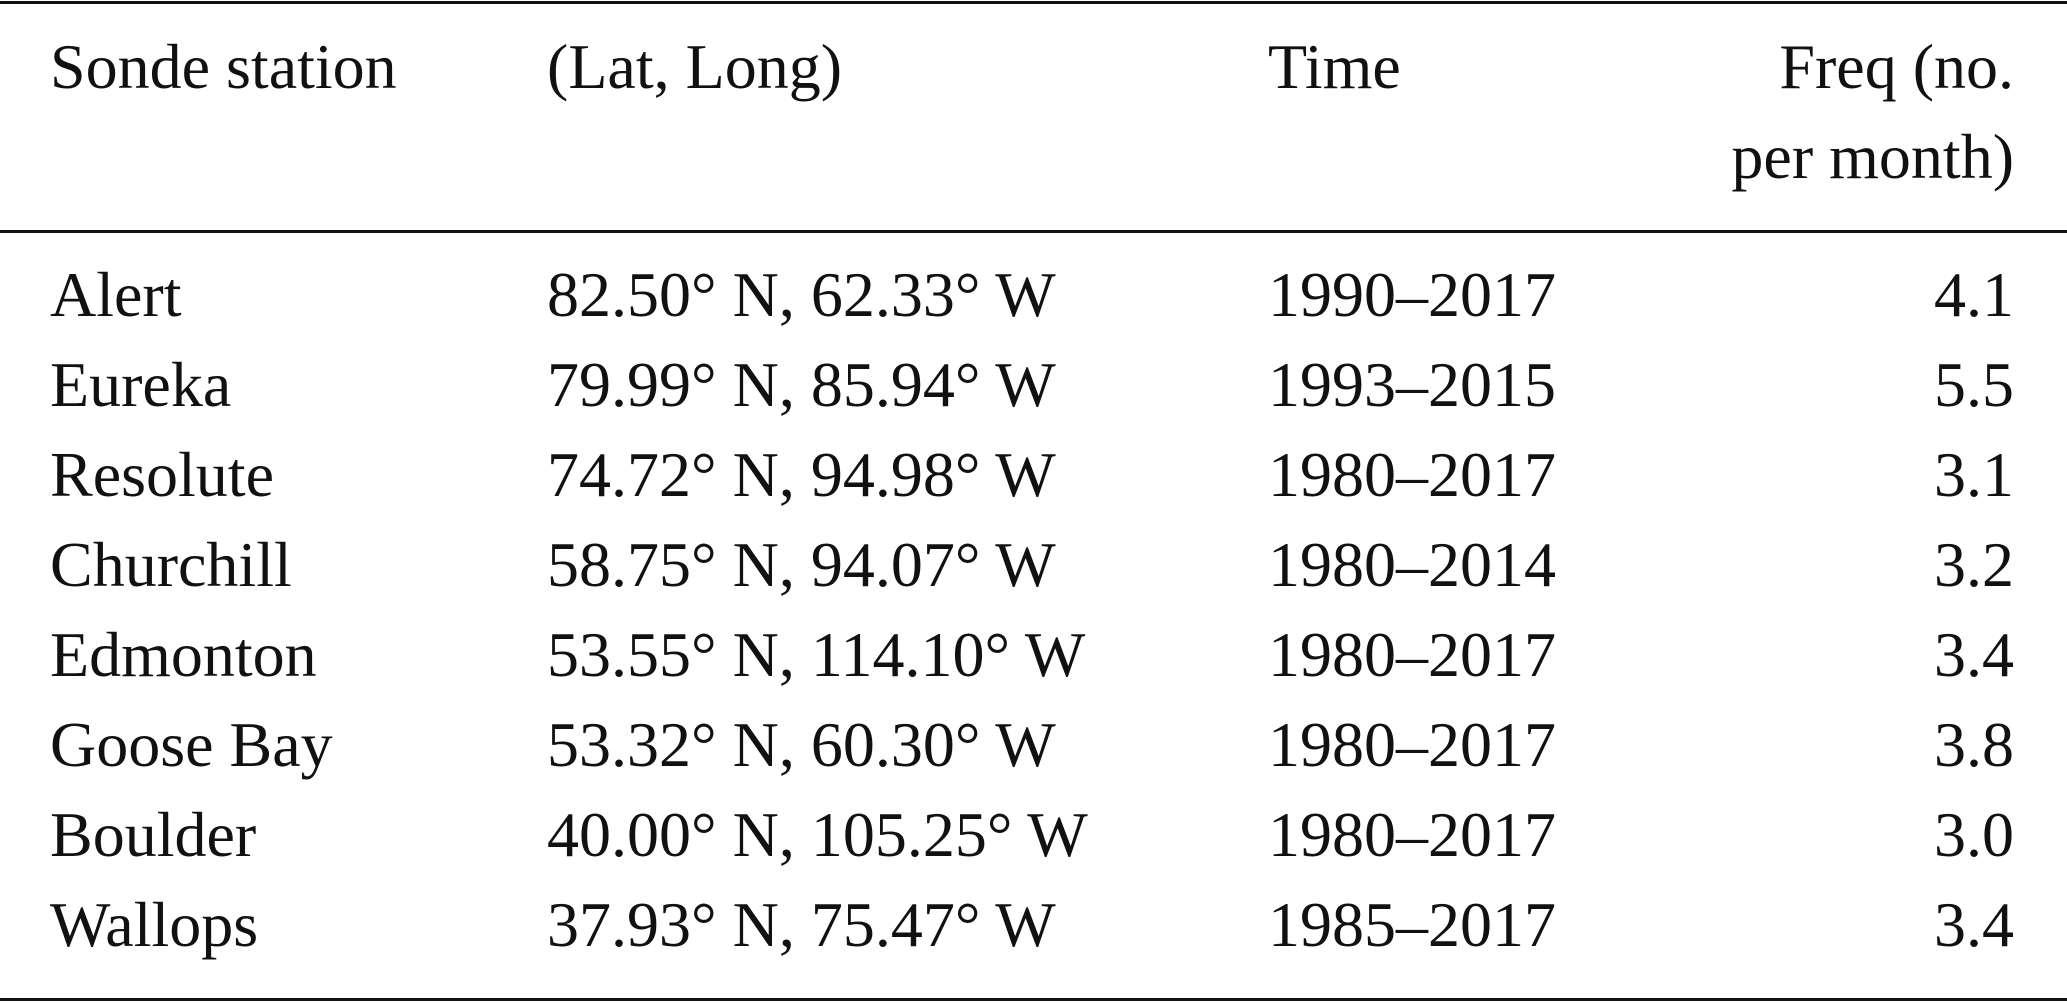  Describe the element at coordinates (1974, 564) in the screenshot. I see `table-cell: 3.2` at that location.